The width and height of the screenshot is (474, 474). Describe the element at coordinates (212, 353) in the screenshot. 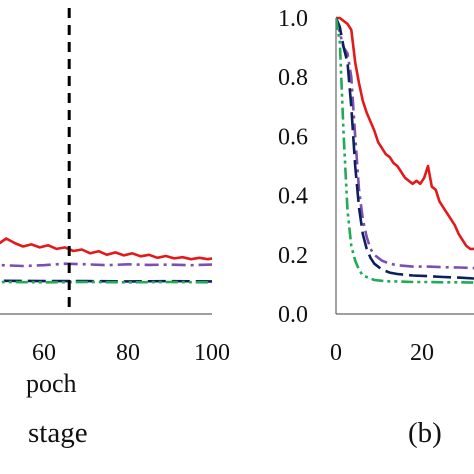

I see `x-tick-label: 100` at that location.